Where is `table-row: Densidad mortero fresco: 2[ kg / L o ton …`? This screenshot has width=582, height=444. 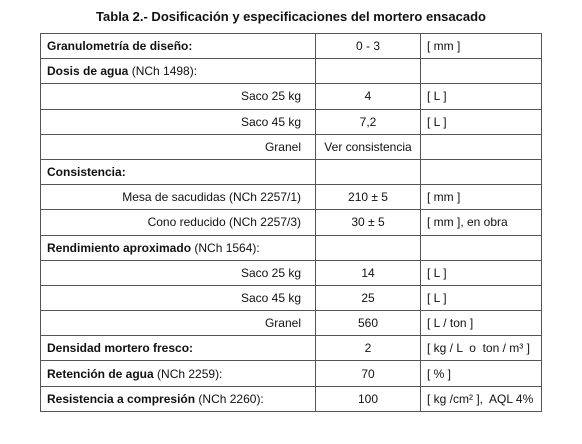 table-row: Densidad mortero fresco: 2[ kg / L o ton … is located at coordinates (291, 348).